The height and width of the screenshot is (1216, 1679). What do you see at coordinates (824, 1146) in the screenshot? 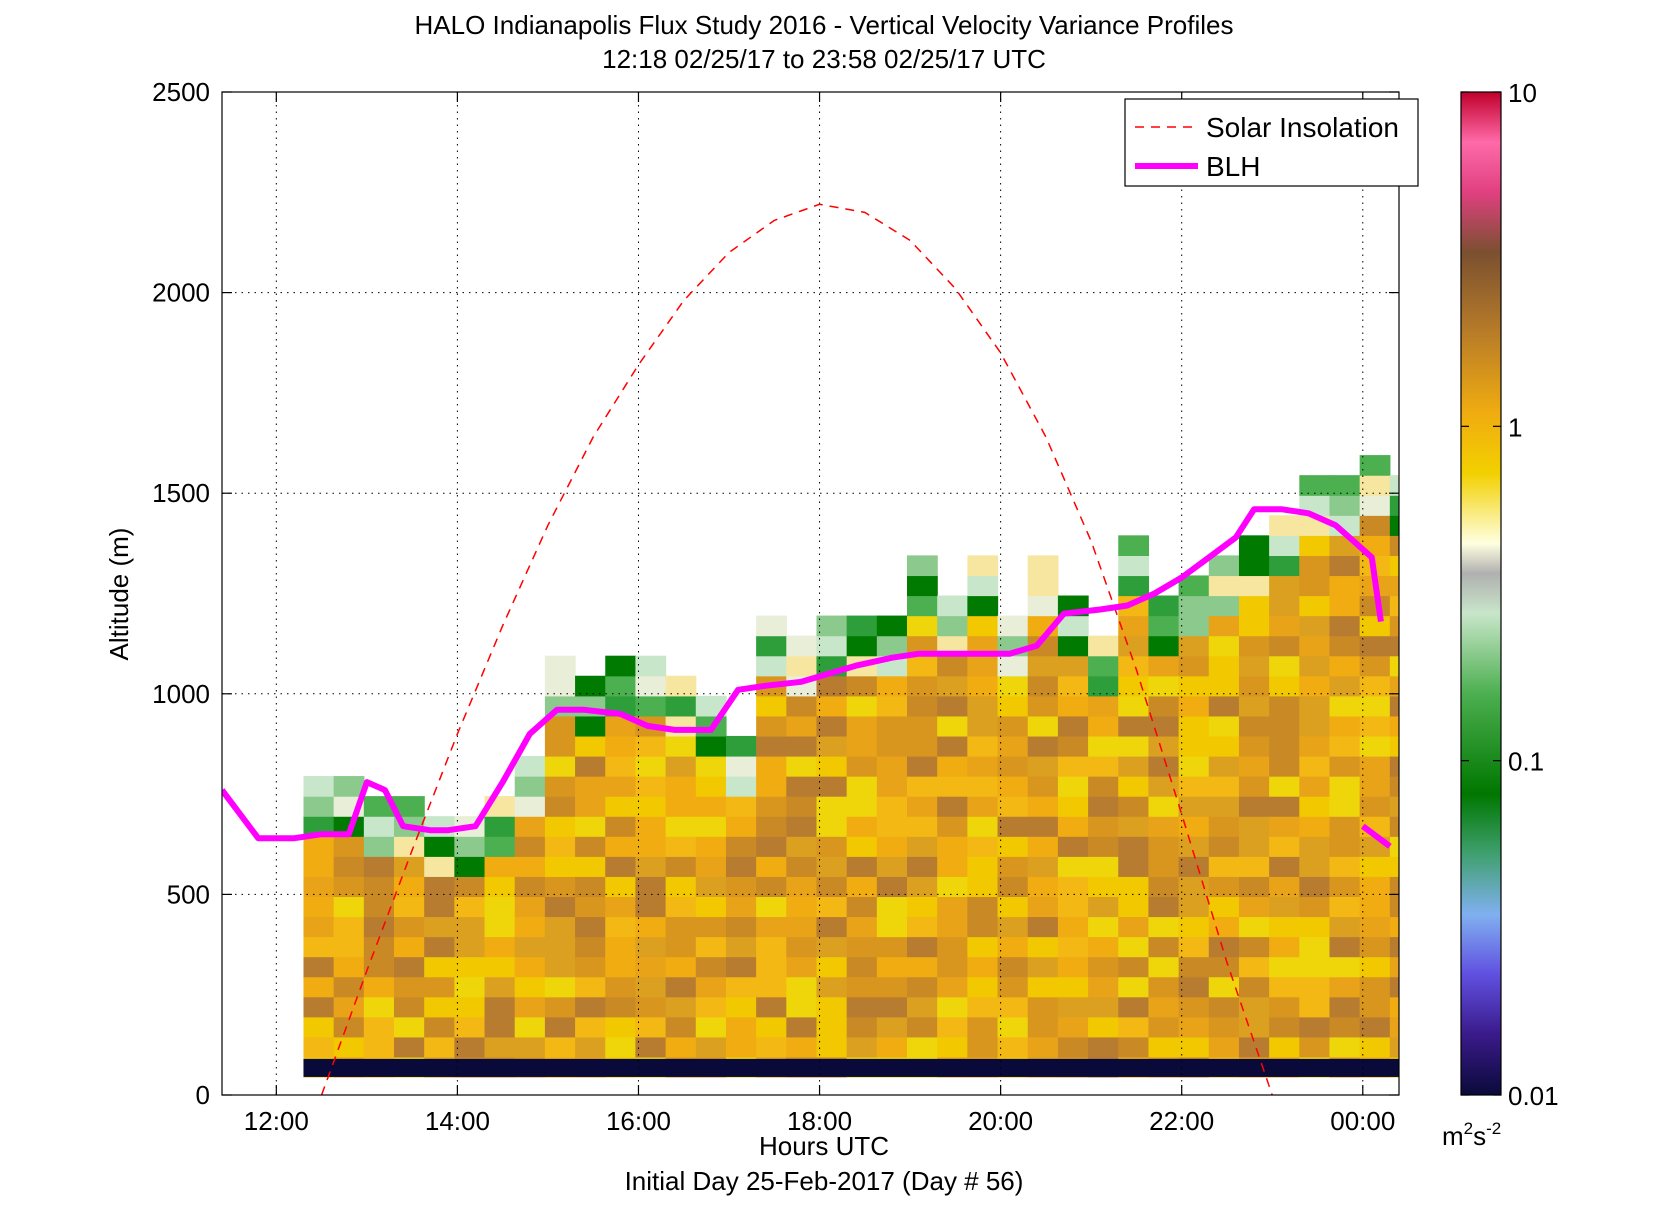
I see `x-axis-label: Hours UTC` at bounding box center [824, 1146].